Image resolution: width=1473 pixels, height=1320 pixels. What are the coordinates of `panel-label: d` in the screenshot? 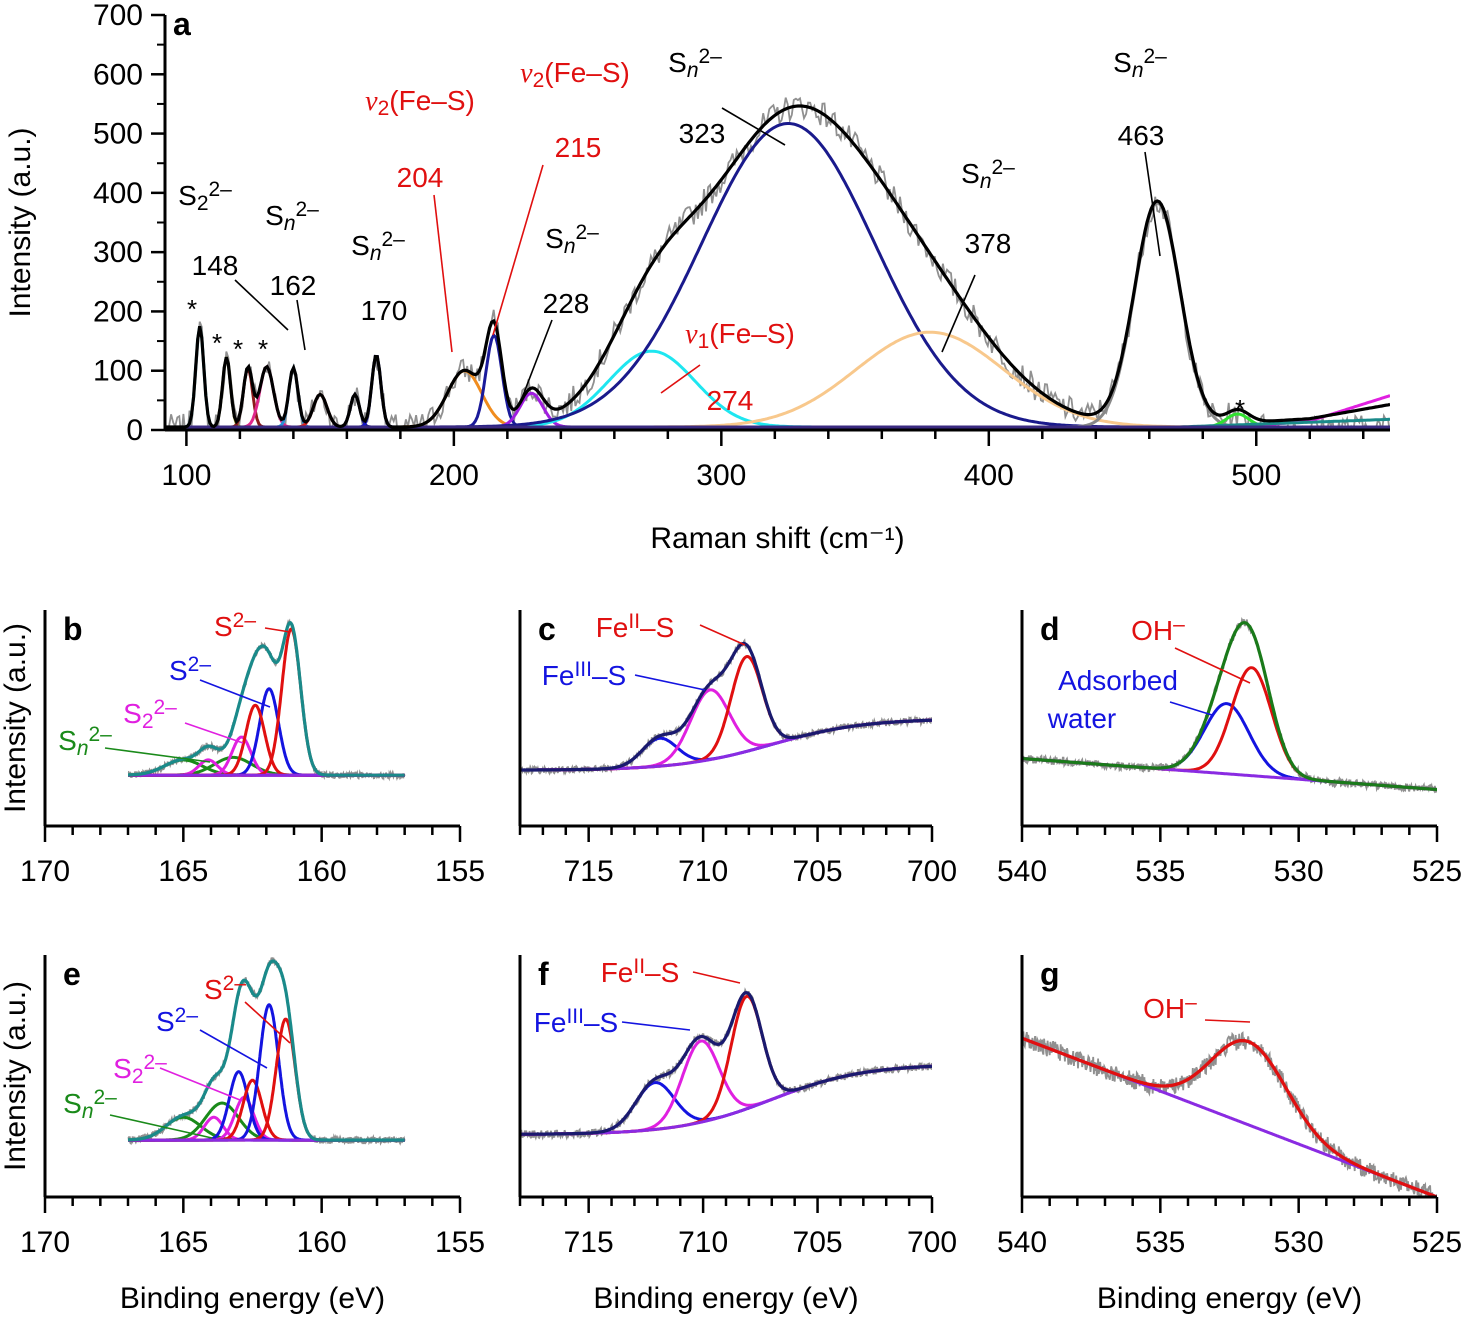 It's located at (1050, 629).